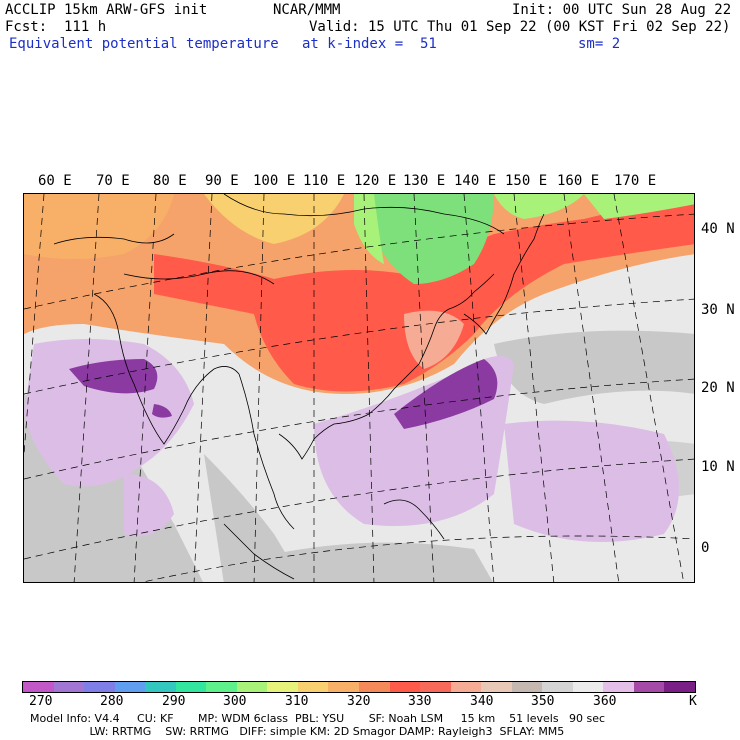 The width and height of the screenshot is (740, 740). I want to click on level-info: at k-index = 51, so click(369, 44).